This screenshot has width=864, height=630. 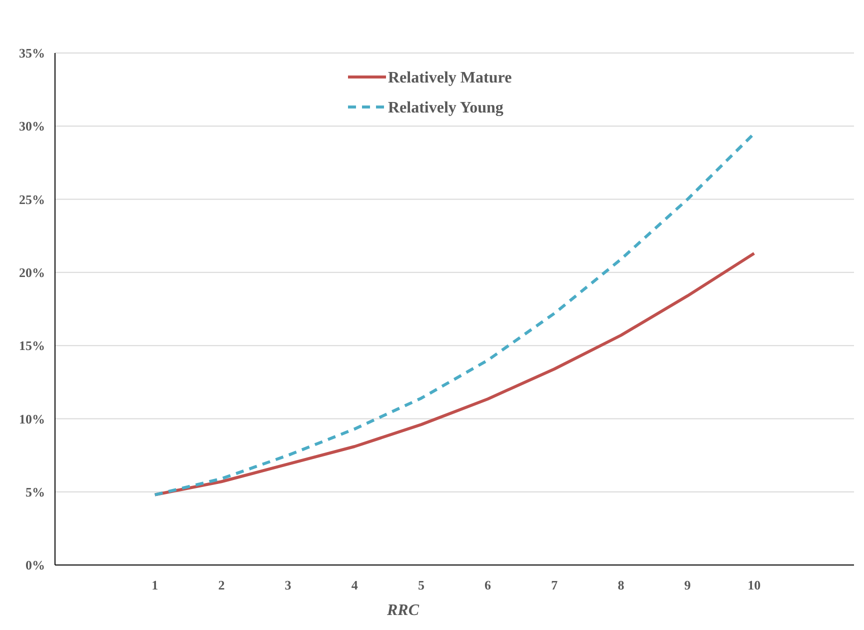 What do you see at coordinates (32, 272) in the screenshot?
I see `y-tick-label: 20%` at bounding box center [32, 272].